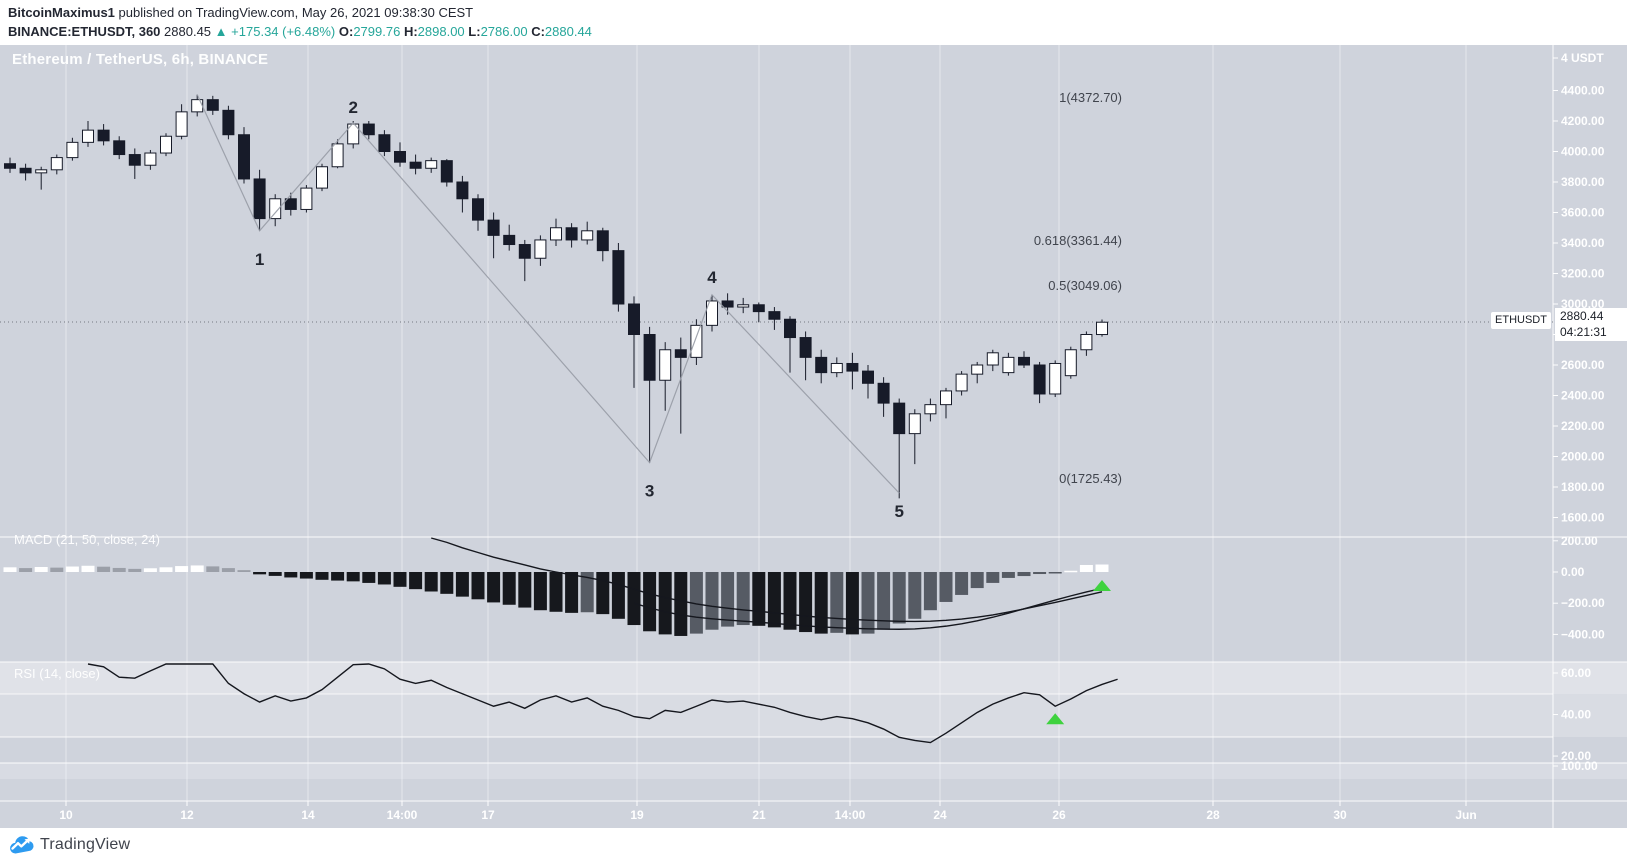  What do you see at coordinates (259, 259) in the screenshot?
I see `wave-label: 1` at bounding box center [259, 259].